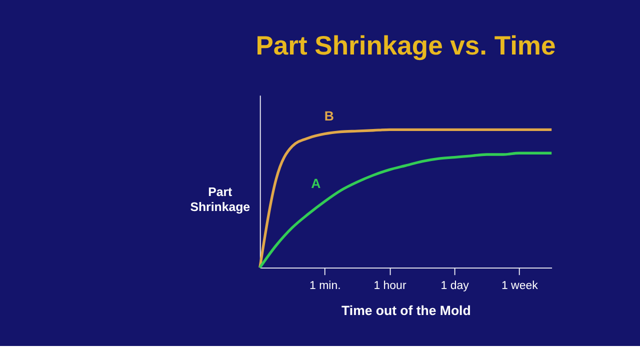  I want to click on x-tick-label: 1 hour, so click(390, 286).